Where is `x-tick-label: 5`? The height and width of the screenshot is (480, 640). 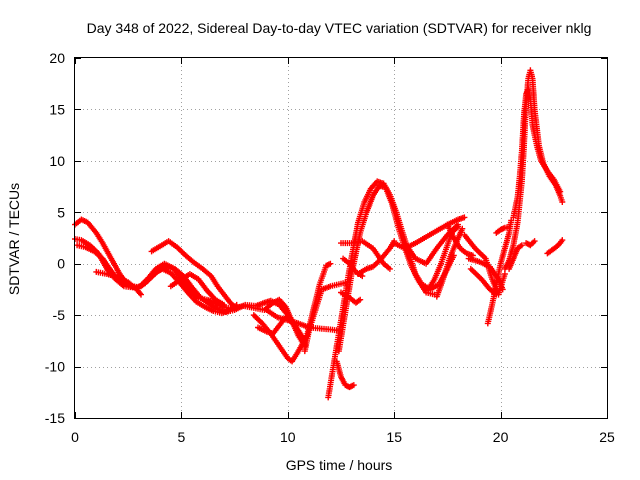
x-tick-label: 5 is located at coordinates (182, 437).